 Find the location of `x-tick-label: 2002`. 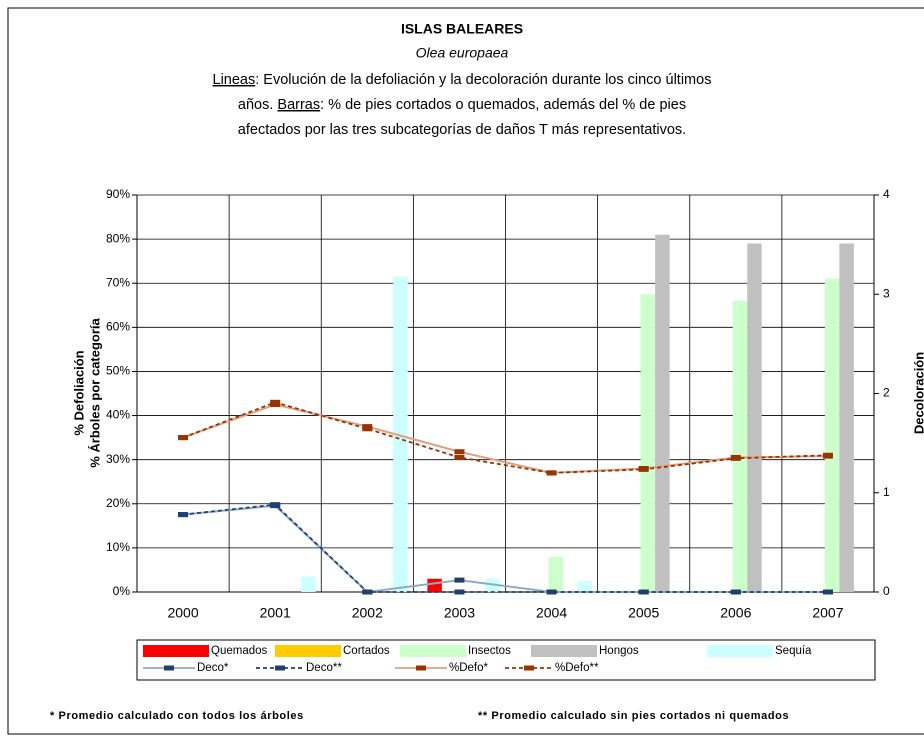

x-tick-label: 2002 is located at coordinates (367, 613).